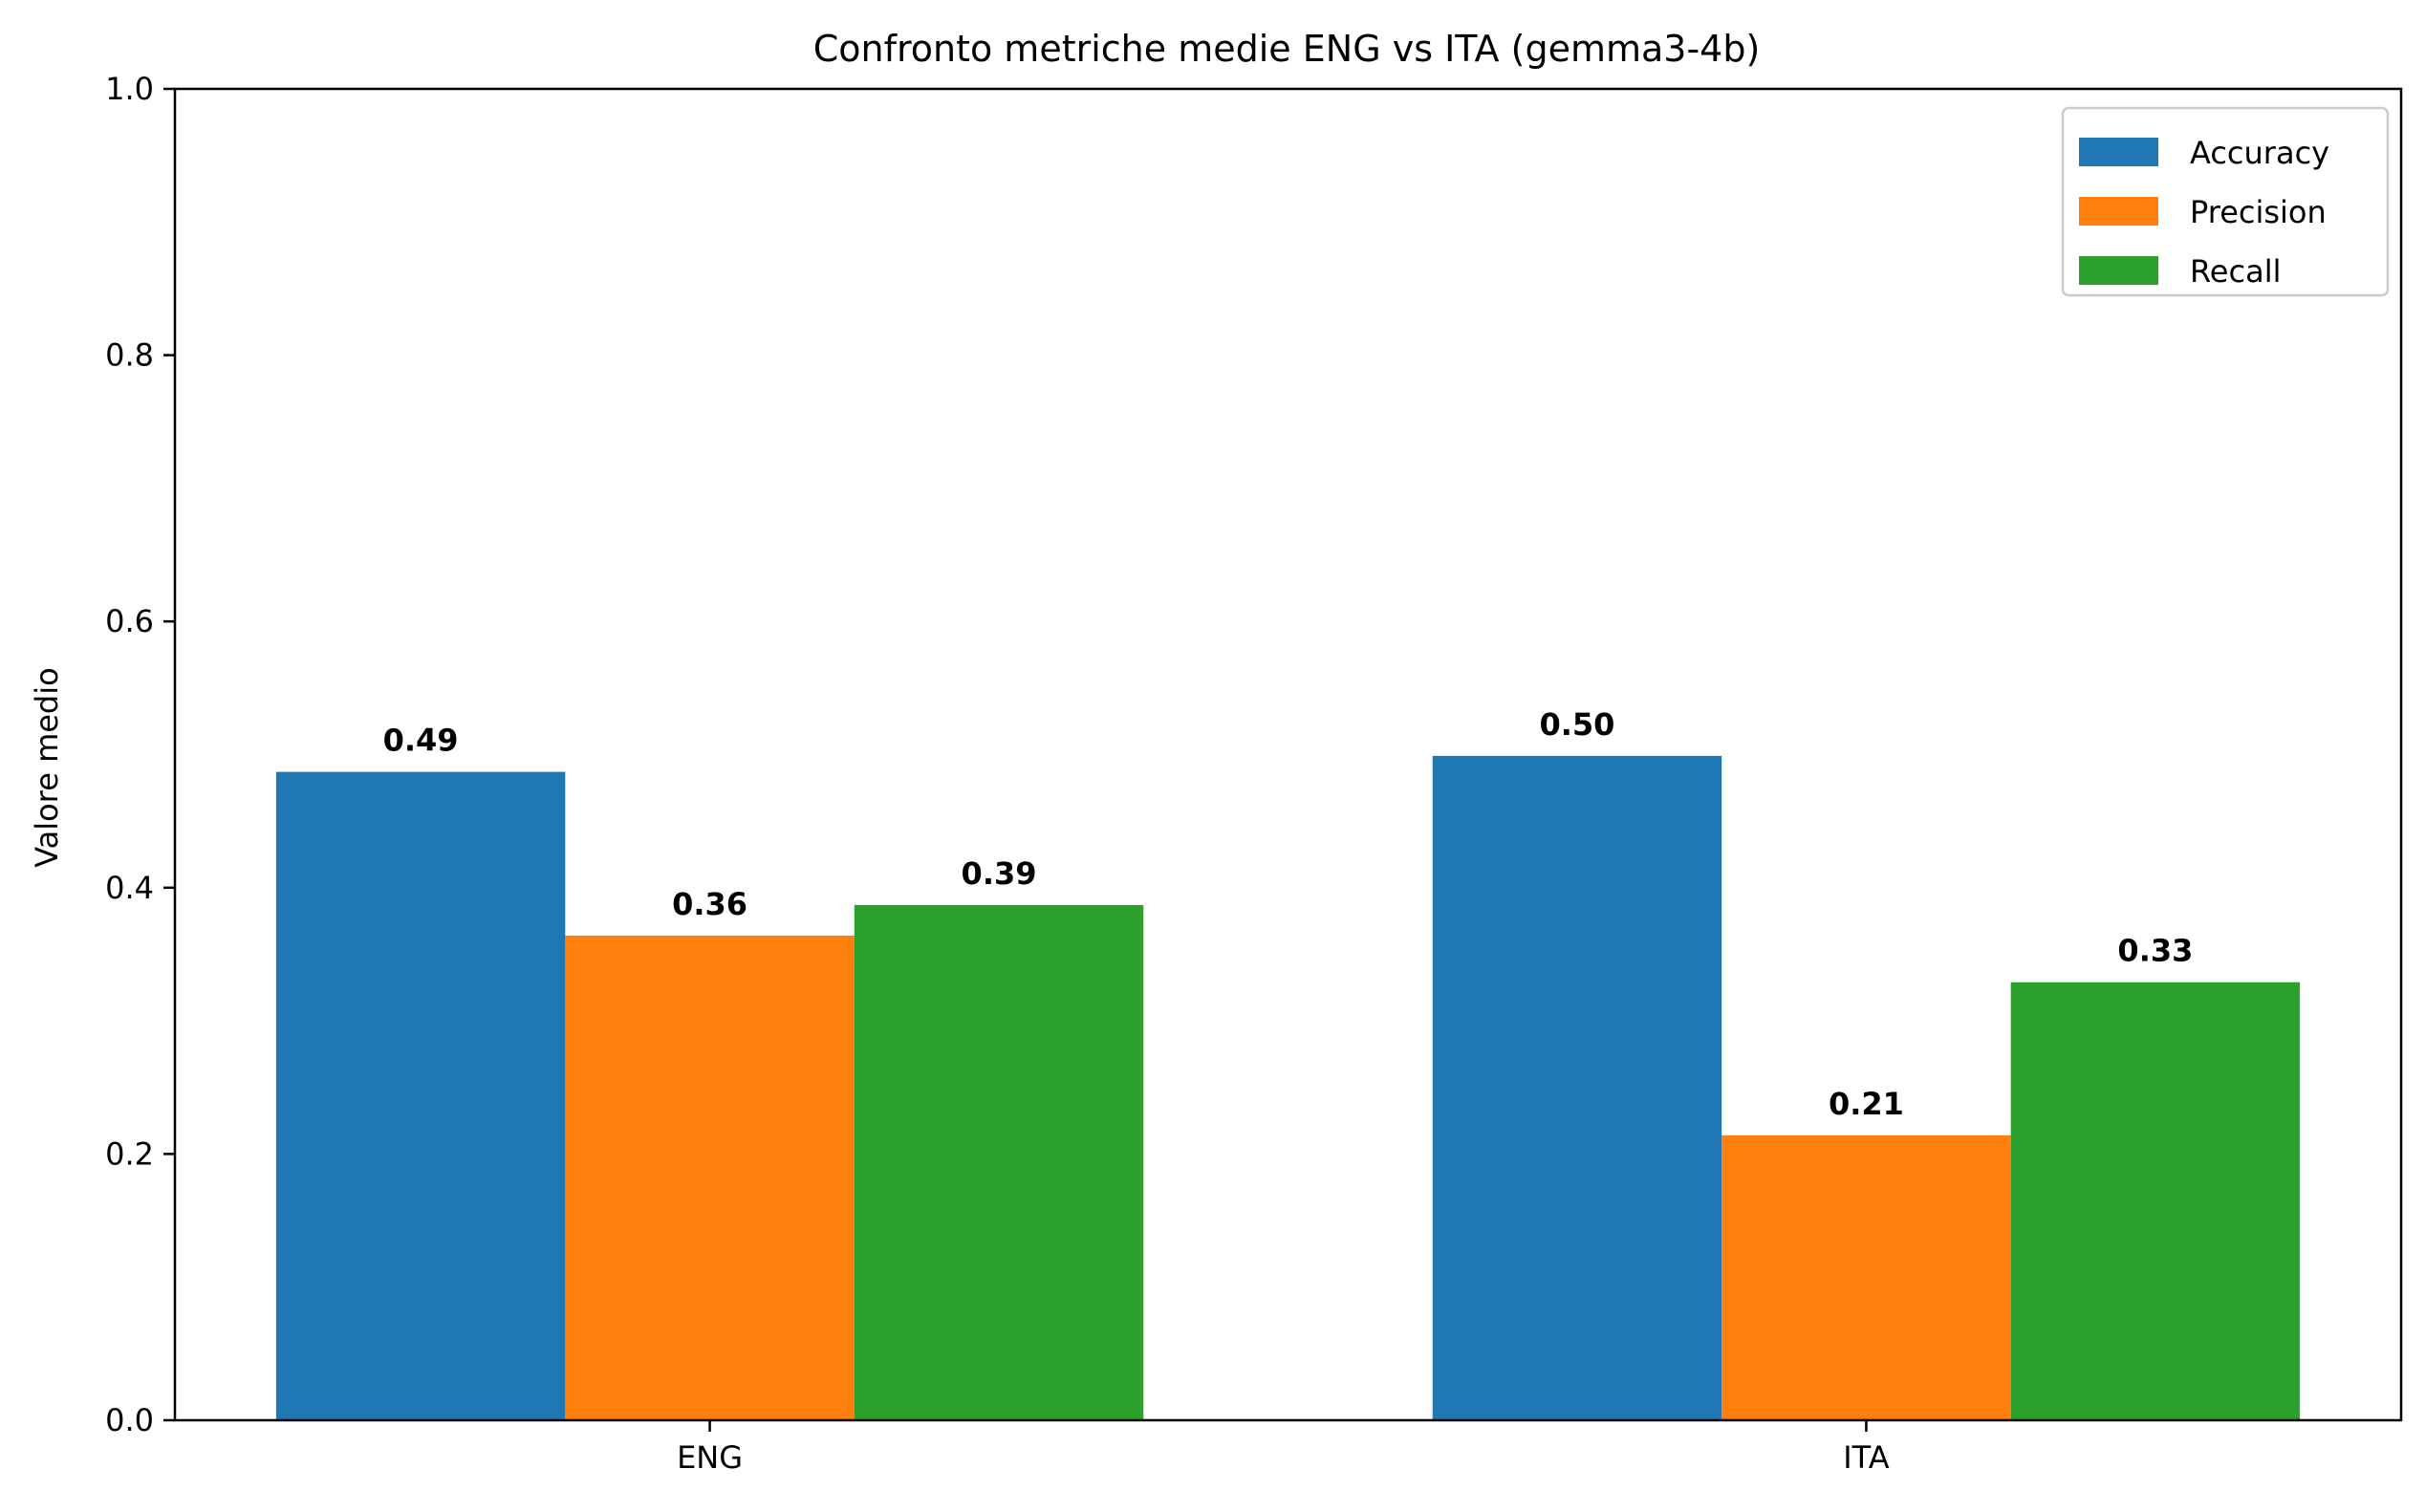 The image size is (2425, 1512). What do you see at coordinates (709, 904) in the screenshot?
I see `value-label-precision-eng: 0.36` at bounding box center [709, 904].